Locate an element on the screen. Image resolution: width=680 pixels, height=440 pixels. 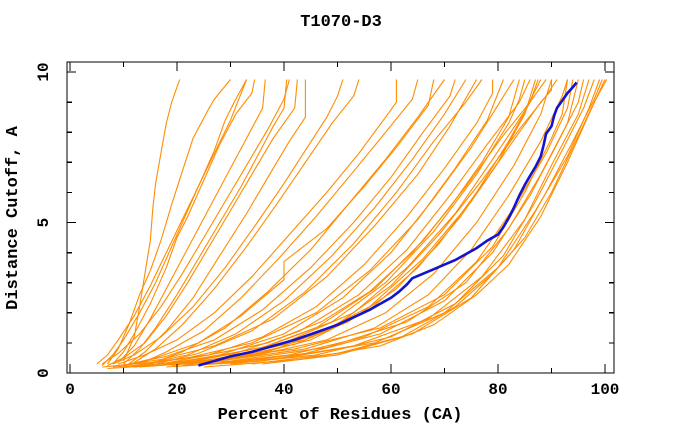
y-tick-label: 10 is located at coordinates (44, 71).